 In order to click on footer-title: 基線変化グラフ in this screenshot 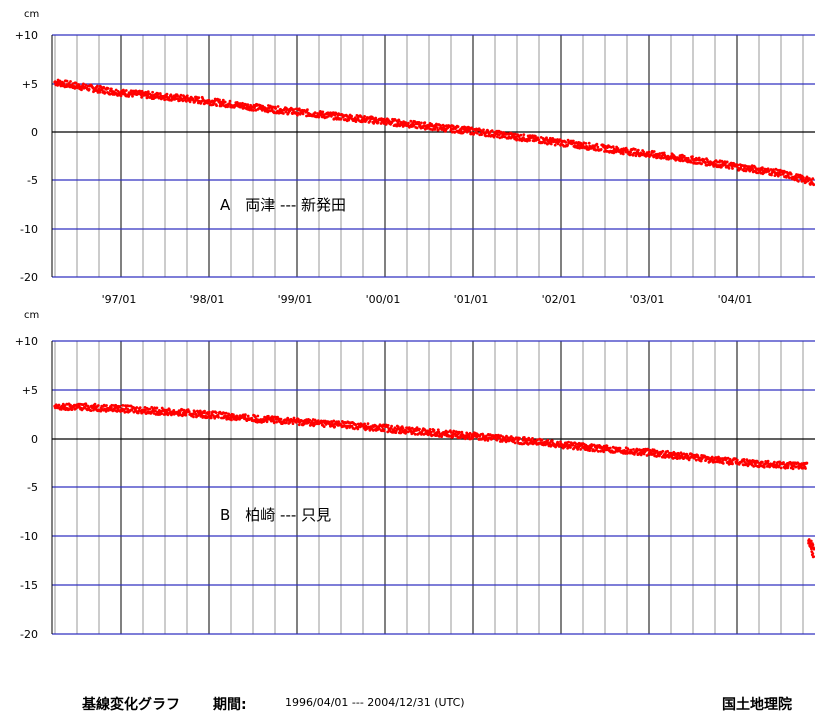, I will do `click(131, 705)`.